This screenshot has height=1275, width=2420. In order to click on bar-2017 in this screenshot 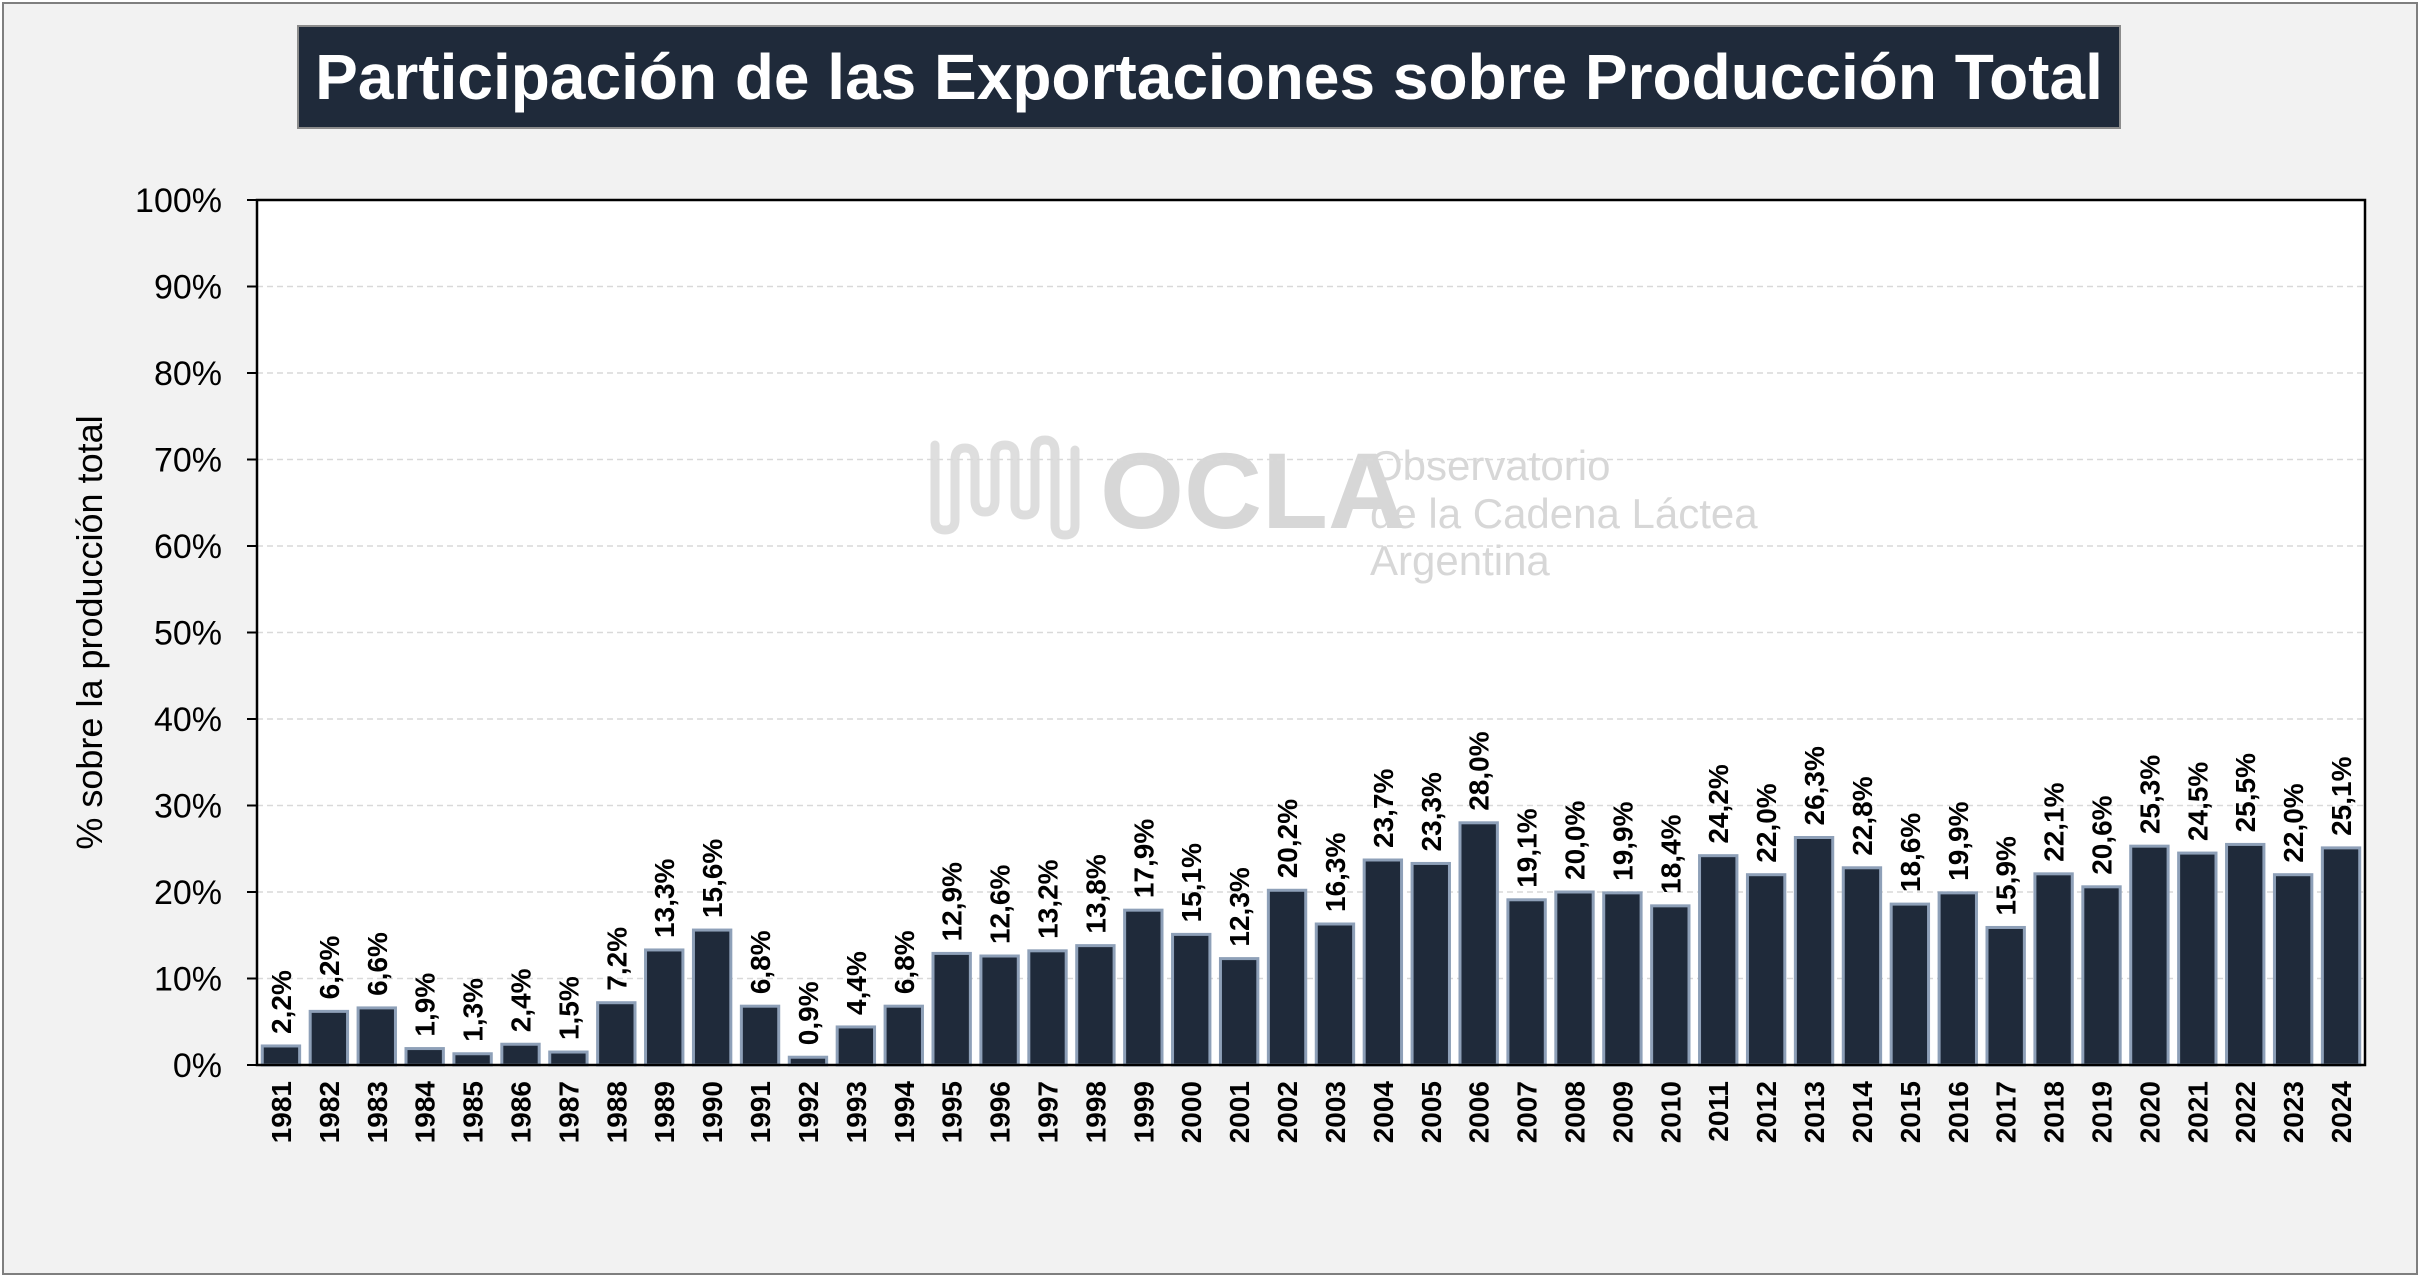, I will do `click(2005, 996)`.